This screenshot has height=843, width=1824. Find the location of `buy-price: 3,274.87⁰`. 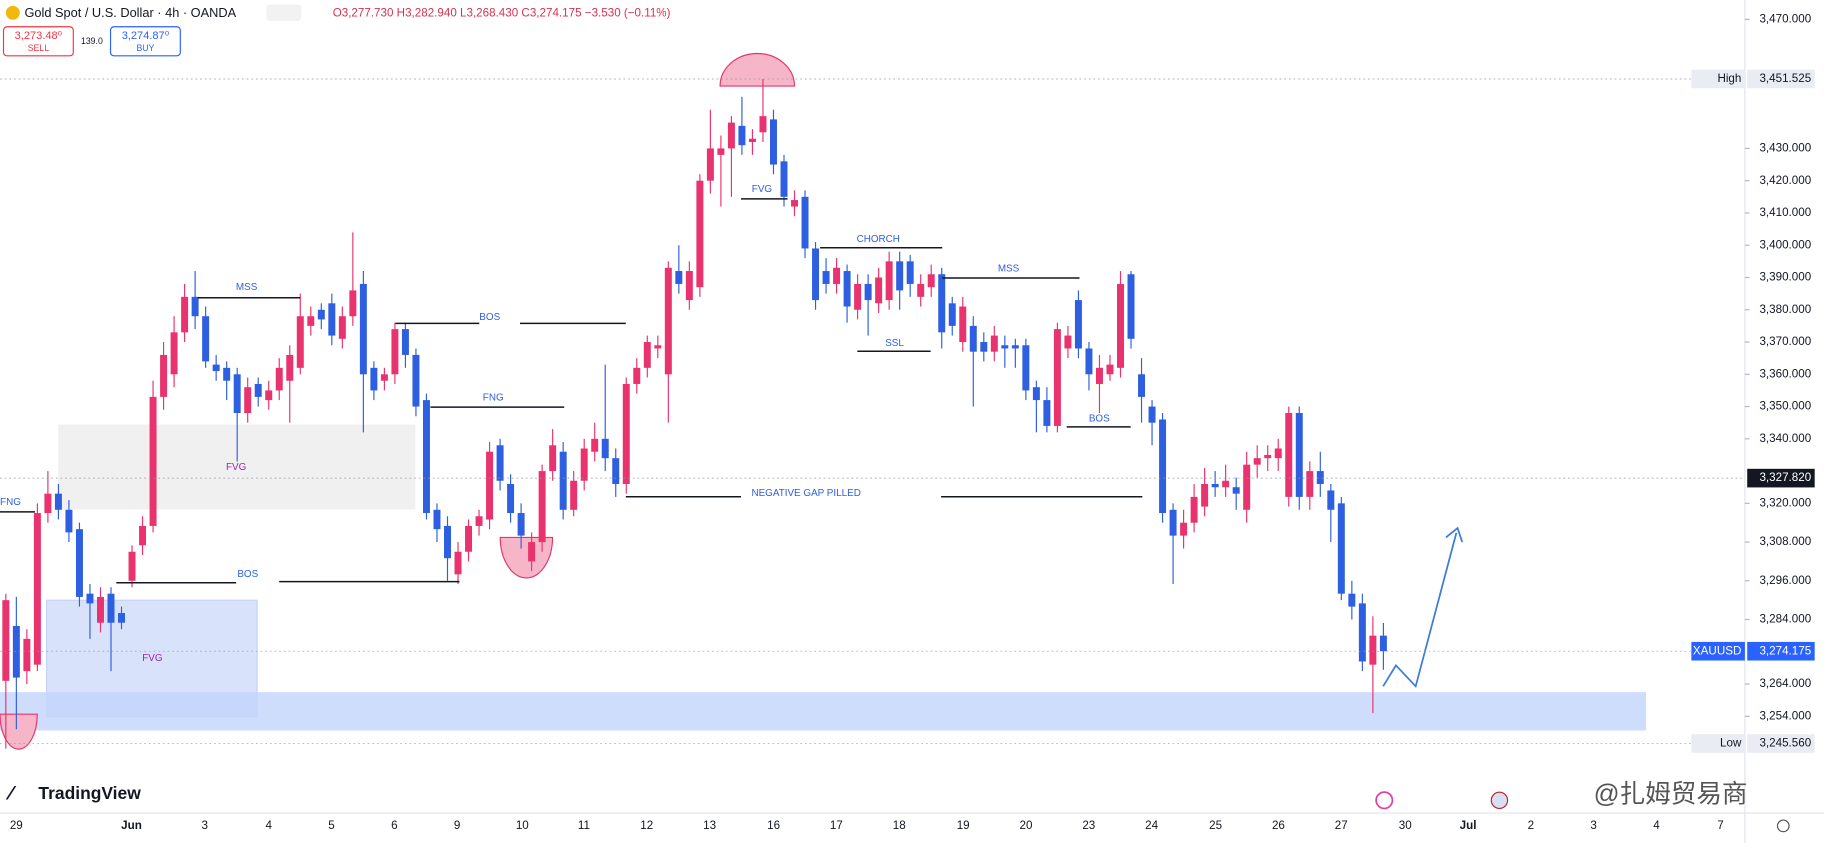

buy-price: 3,274.87⁰ is located at coordinates (146, 36).